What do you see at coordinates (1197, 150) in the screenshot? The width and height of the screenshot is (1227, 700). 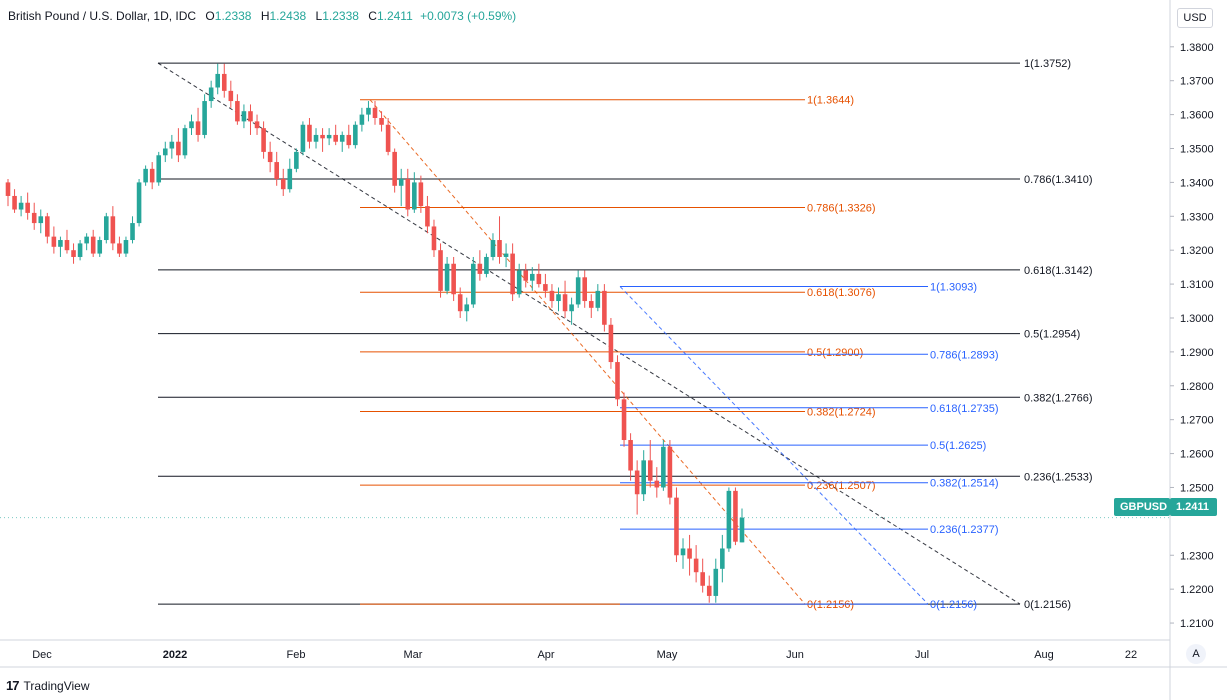 I see `y-tick-label: 1.3500` at bounding box center [1197, 150].